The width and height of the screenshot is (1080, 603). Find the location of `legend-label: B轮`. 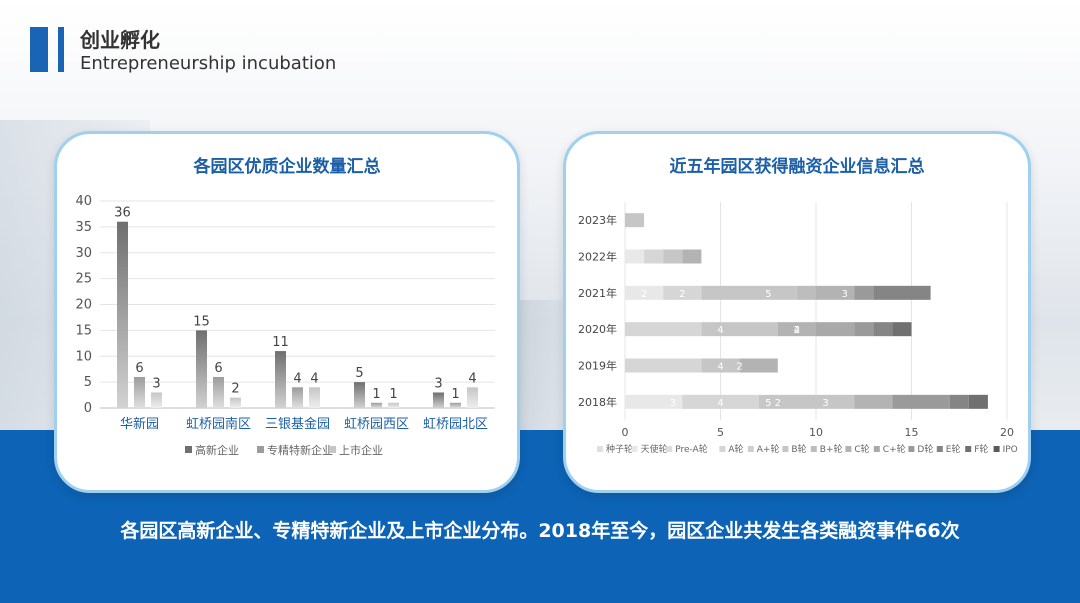

legend-label: B轮 is located at coordinates (798, 449).